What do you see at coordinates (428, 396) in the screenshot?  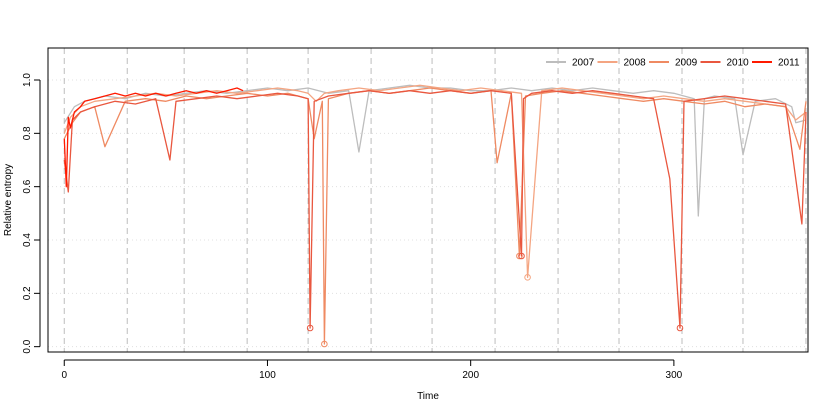 I see `x-axis-title: Time` at bounding box center [428, 396].